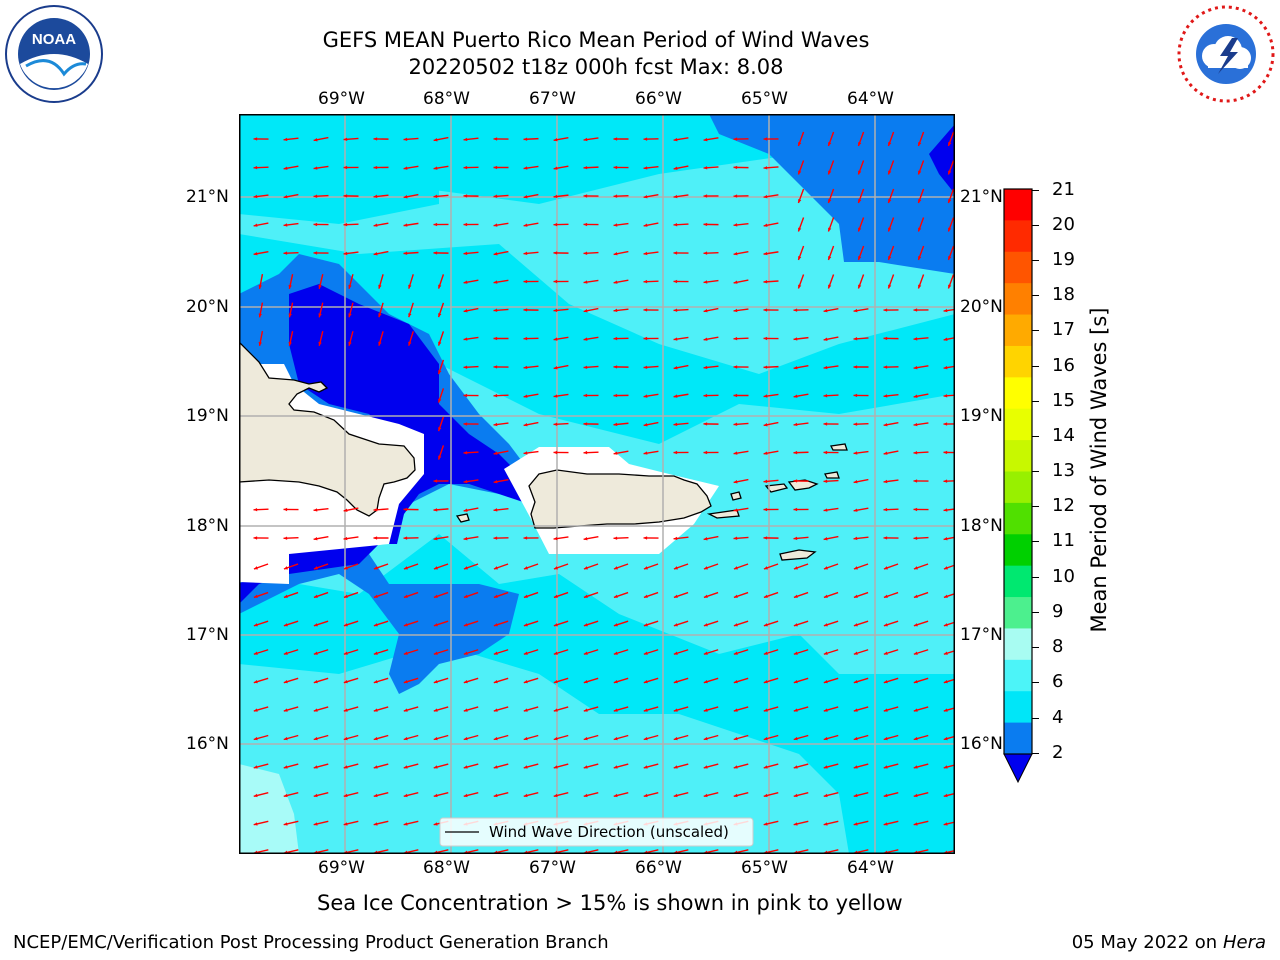  I want to click on lon-label-bottom: 64°W, so click(870, 868).